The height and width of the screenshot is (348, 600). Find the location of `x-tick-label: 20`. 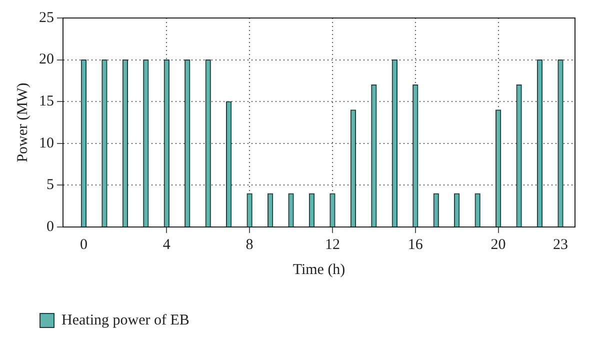

x-tick-label: 20 is located at coordinates (498, 244).